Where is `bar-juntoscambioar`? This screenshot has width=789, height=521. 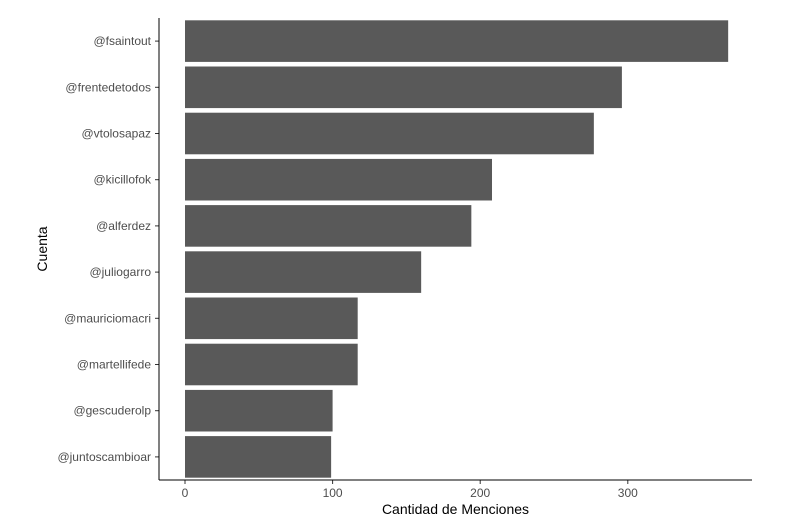
bar-juntoscambioar is located at coordinates (258, 457).